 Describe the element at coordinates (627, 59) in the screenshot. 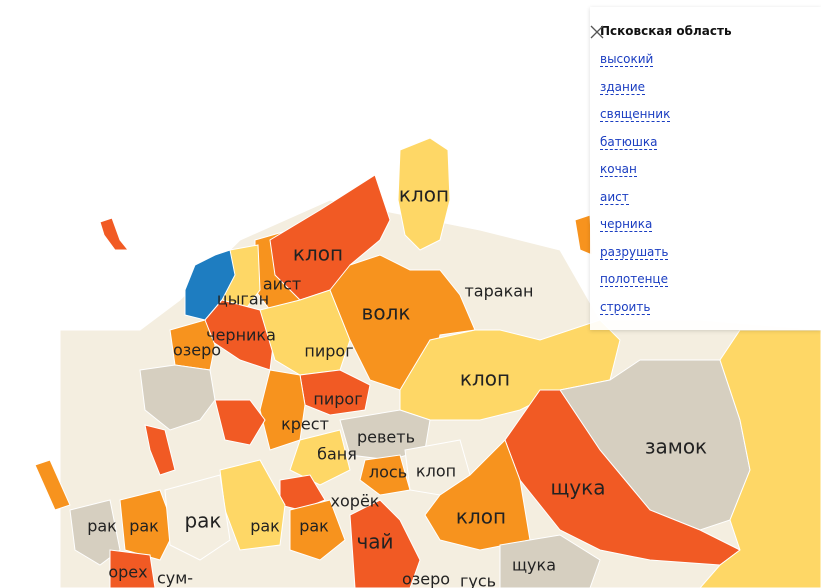

I see `word-link: высокий` at that location.